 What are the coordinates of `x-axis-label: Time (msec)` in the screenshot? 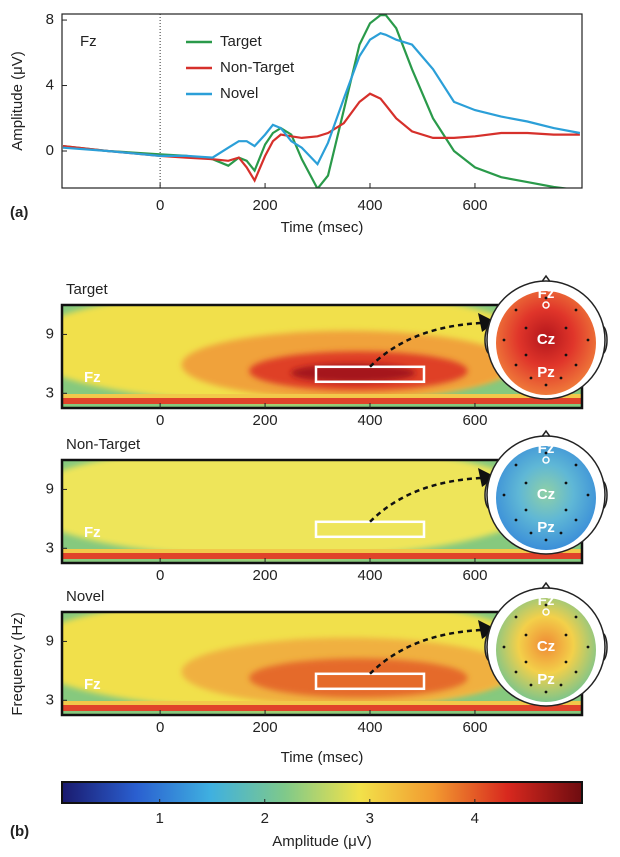 It's located at (322, 757).